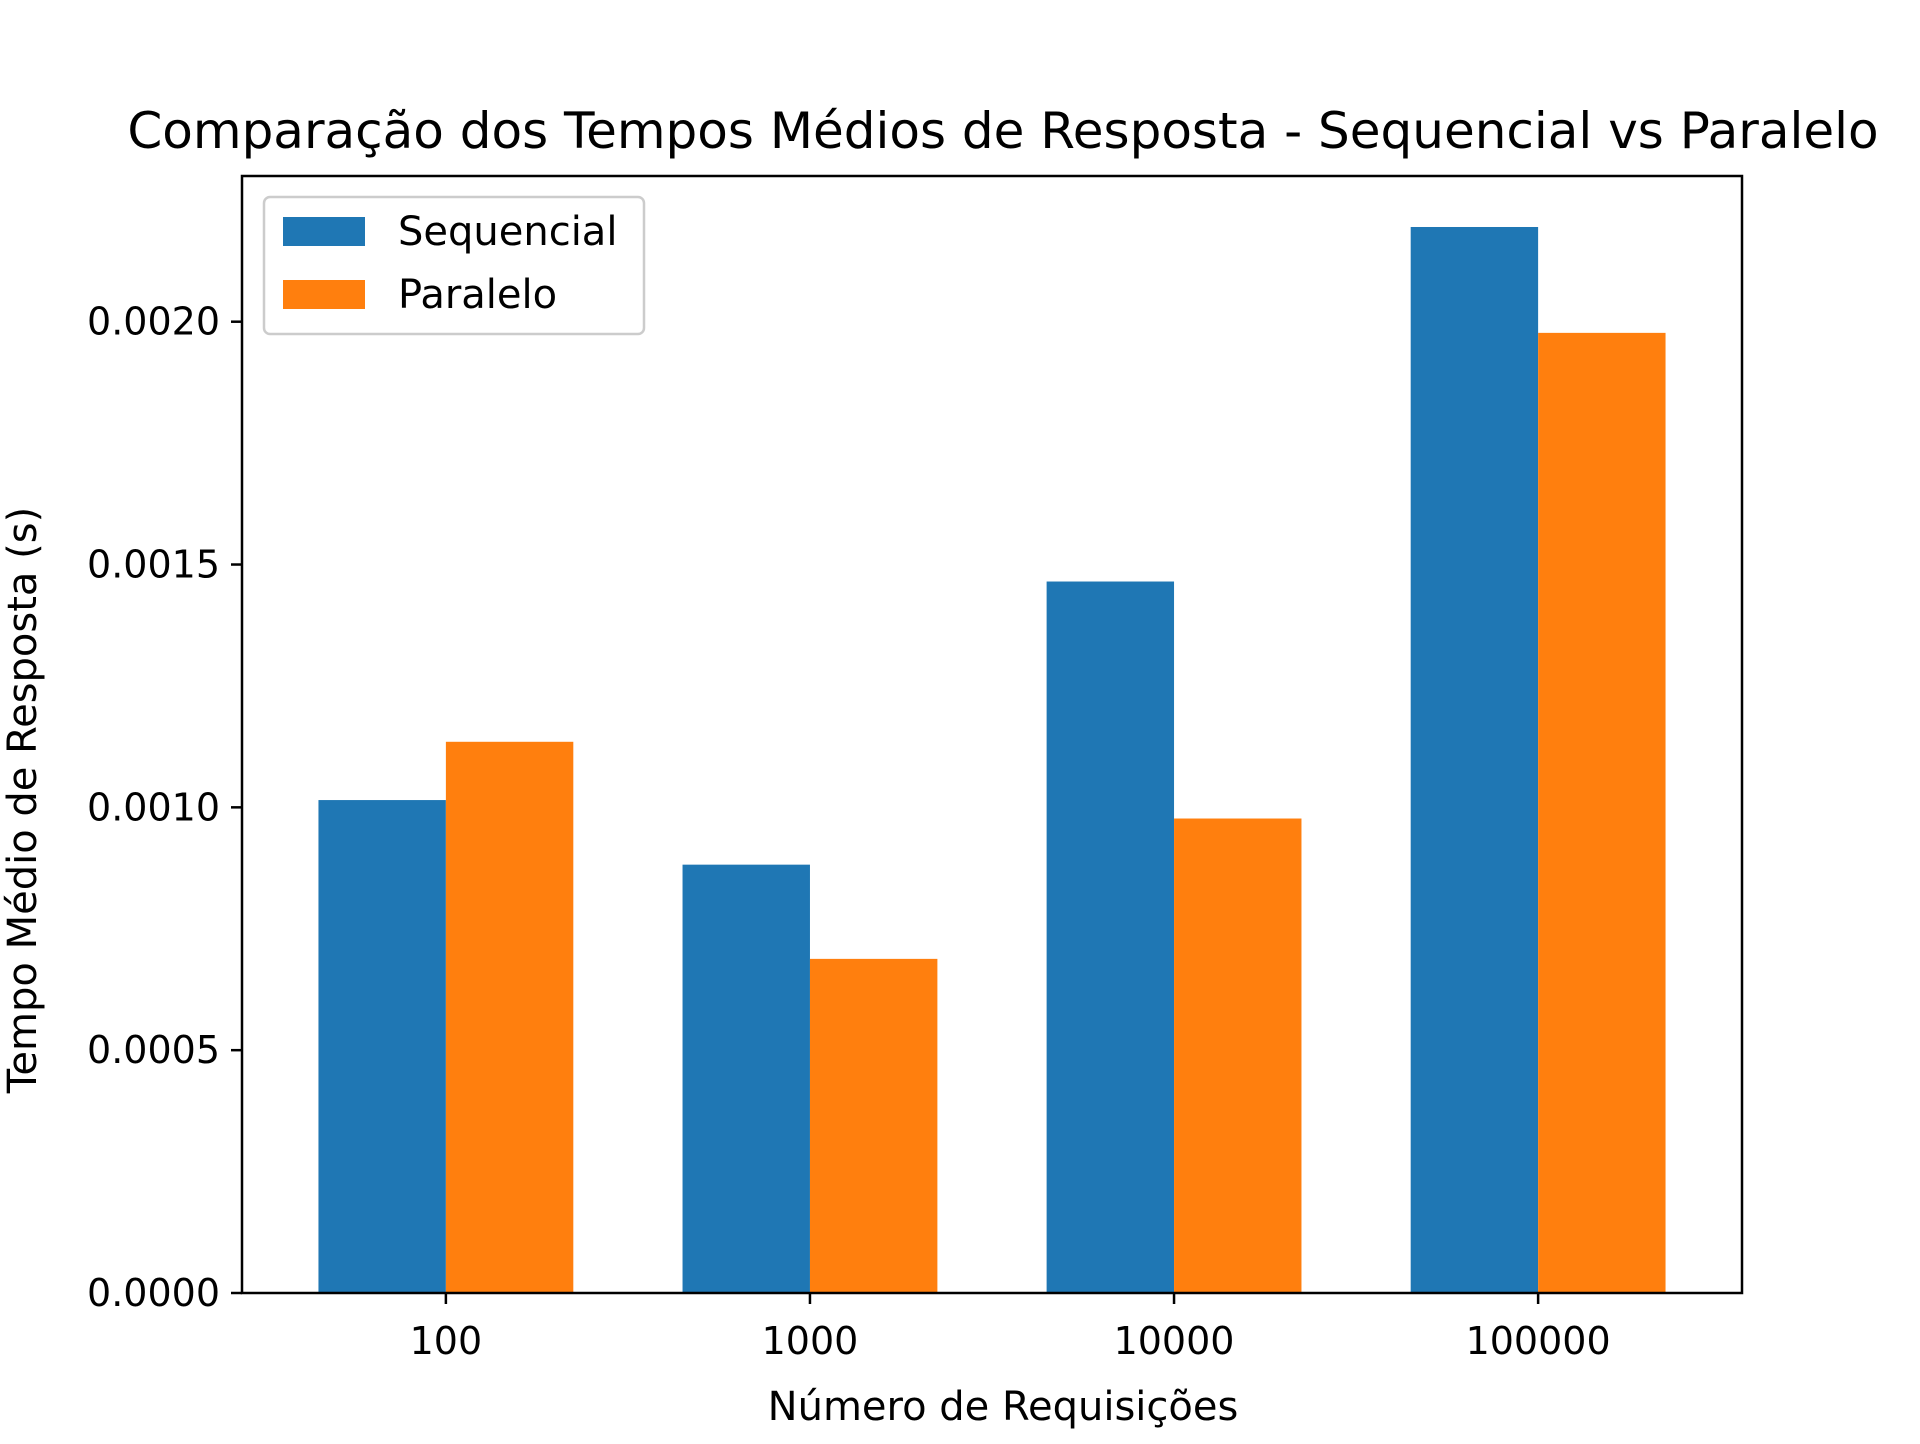 The height and width of the screenshot is (1444, 1920). Describe the element at coordinates (454, 265) in the screenshot. I see `legend: Sequencial Paralelo` at that location.